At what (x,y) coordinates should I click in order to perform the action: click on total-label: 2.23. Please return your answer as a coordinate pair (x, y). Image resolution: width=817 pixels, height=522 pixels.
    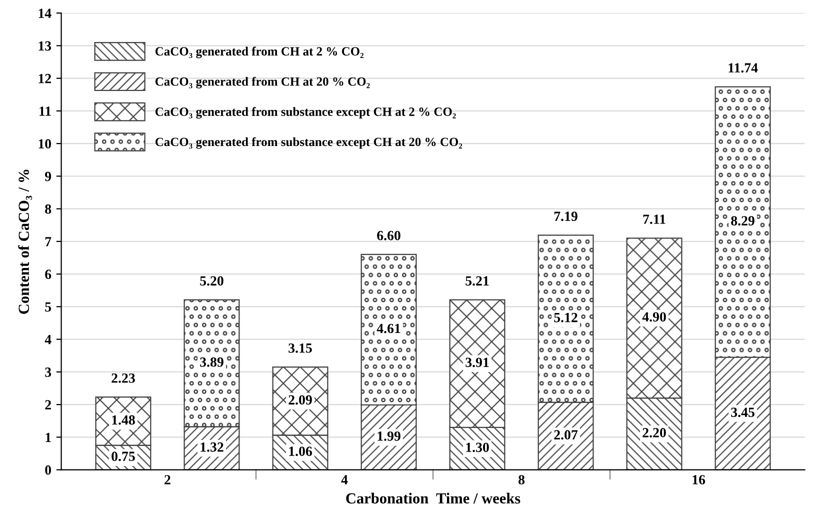
    Looking at the image, I should click on (123, 378).